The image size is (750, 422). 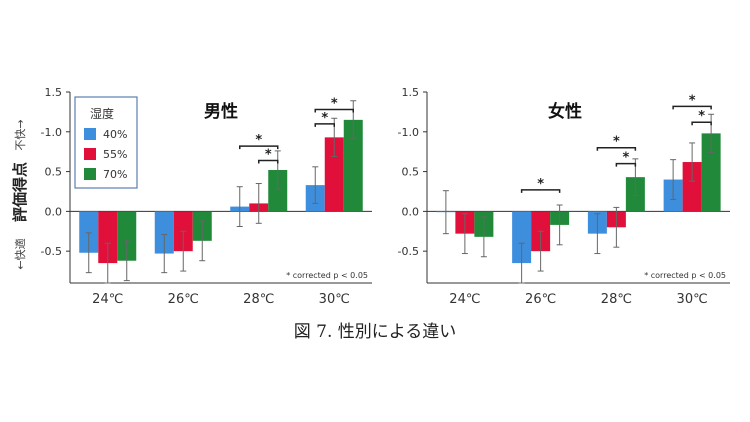 I want to click on legend-title: 湿度, so click(x=102, y=113).